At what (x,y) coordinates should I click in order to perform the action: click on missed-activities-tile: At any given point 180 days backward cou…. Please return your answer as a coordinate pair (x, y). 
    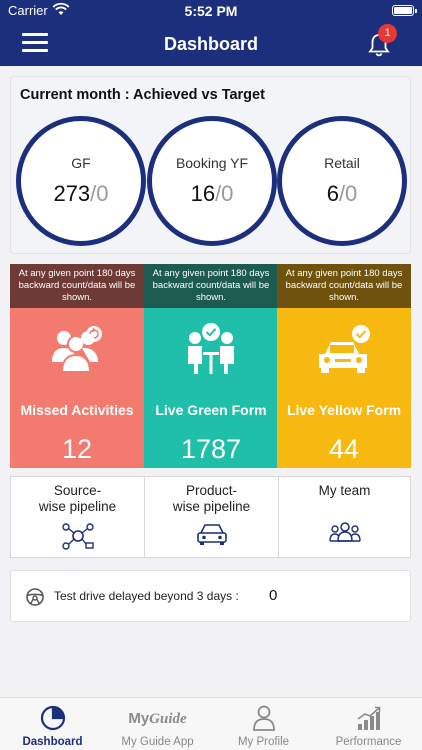
    Looking at the image, I should click on (77, 366).